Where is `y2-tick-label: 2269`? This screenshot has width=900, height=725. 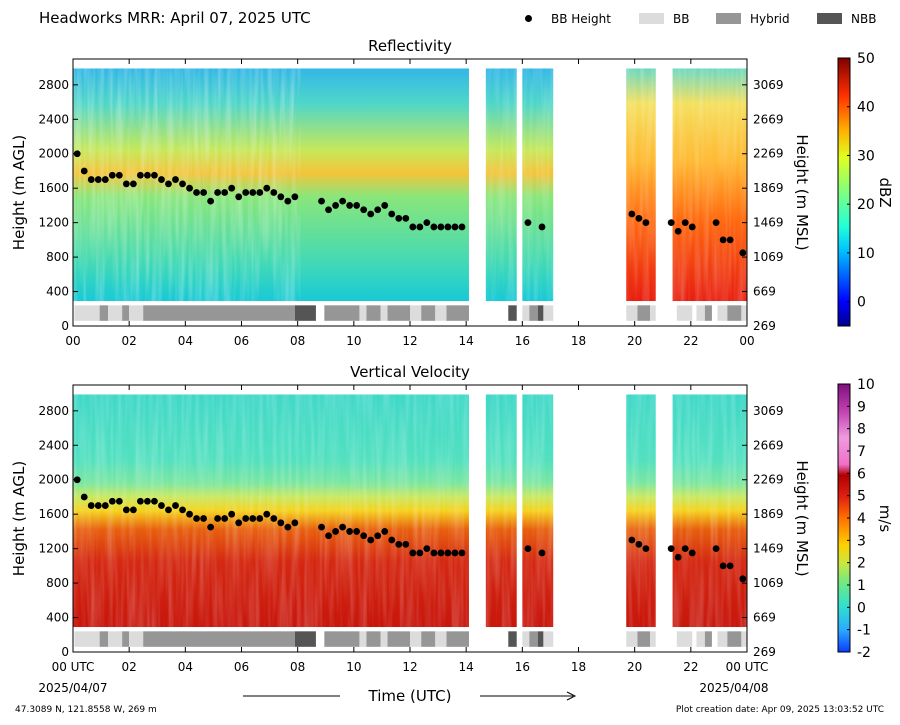
y2-tick-label: 2269 is located at coordinates (768, 154).